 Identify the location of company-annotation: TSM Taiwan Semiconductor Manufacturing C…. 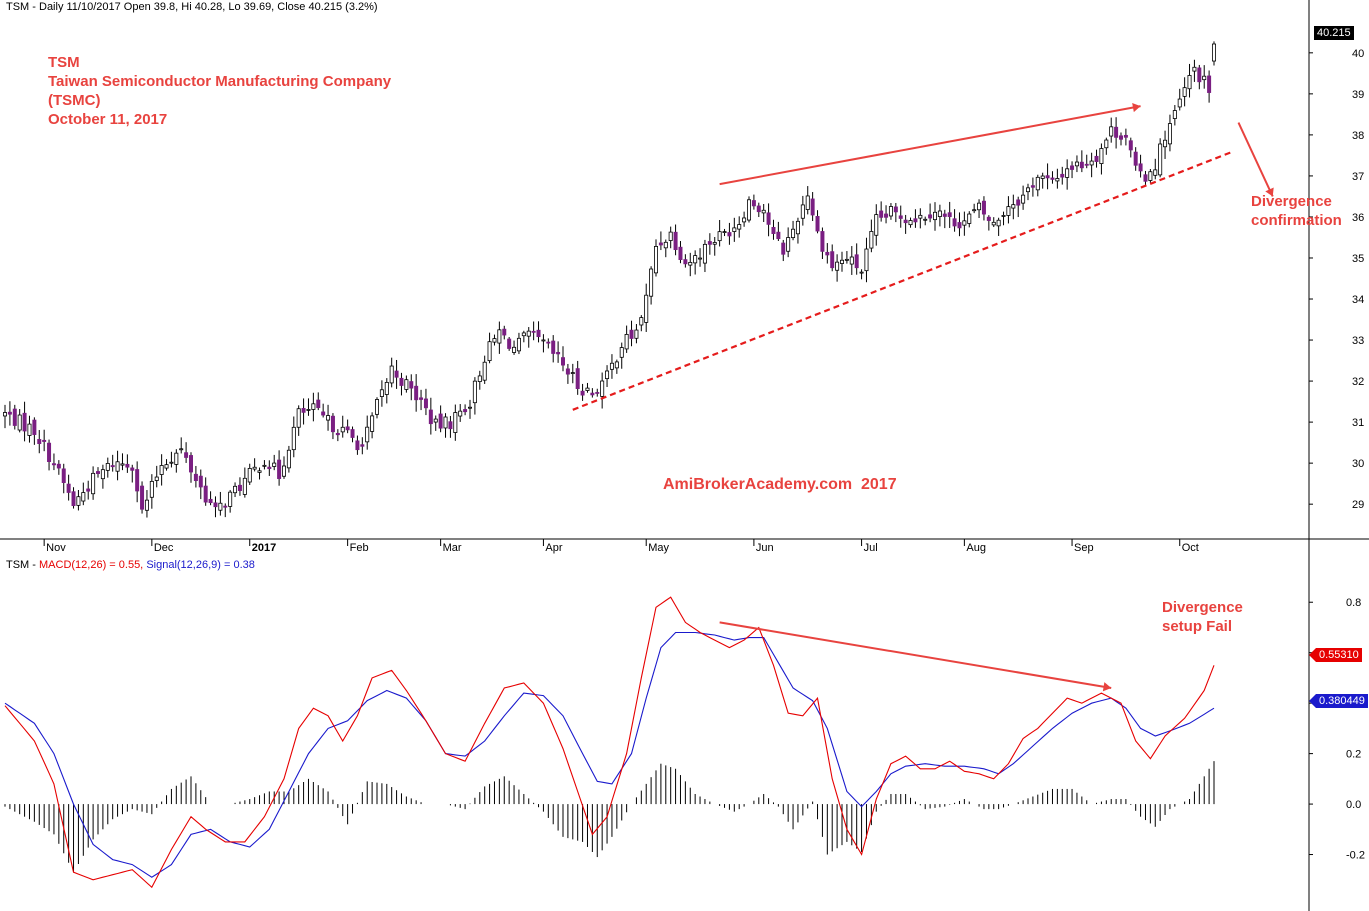
(219, 91).